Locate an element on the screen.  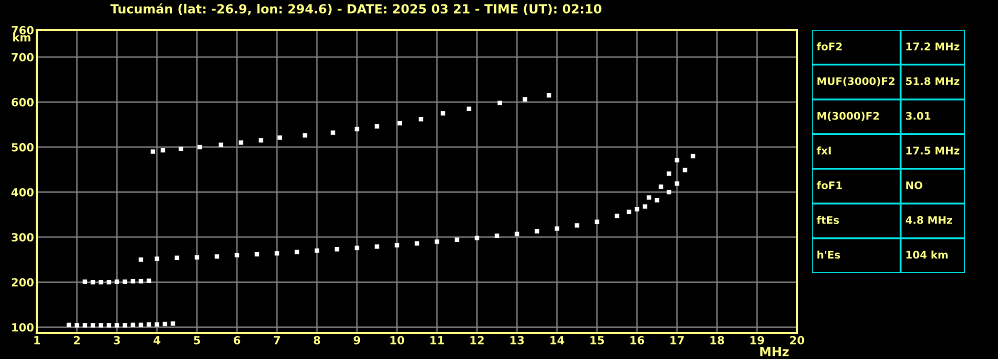
text: foF1 is located at coordinates (829, 185).